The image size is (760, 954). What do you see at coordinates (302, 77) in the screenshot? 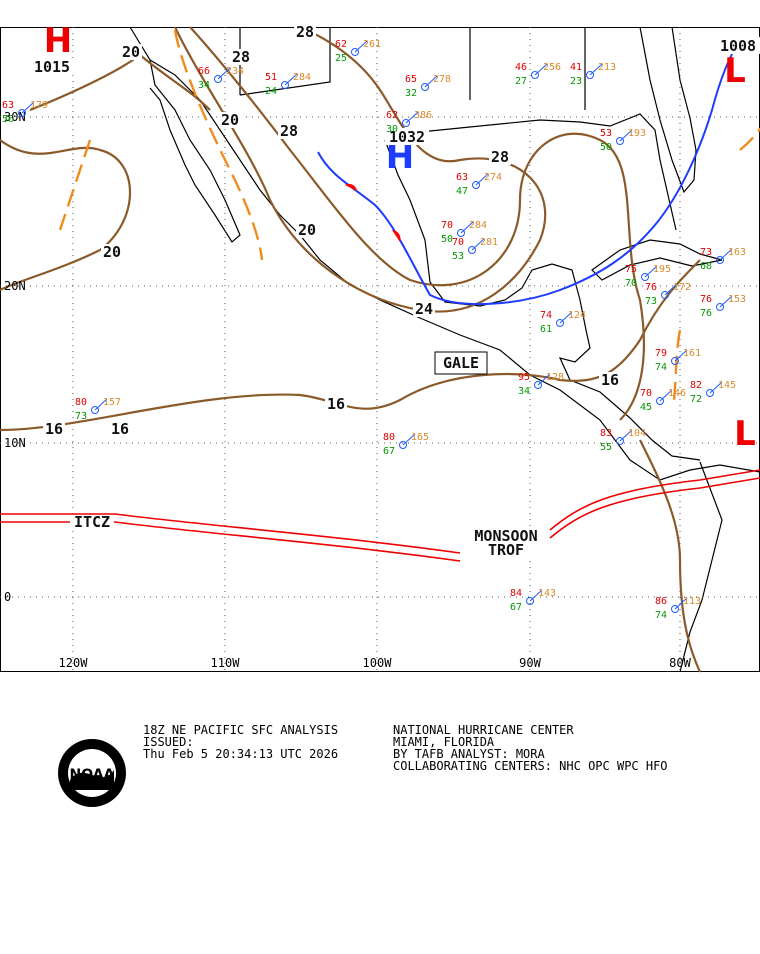
I see `pressure: 284` at bounding box center [302, 77].